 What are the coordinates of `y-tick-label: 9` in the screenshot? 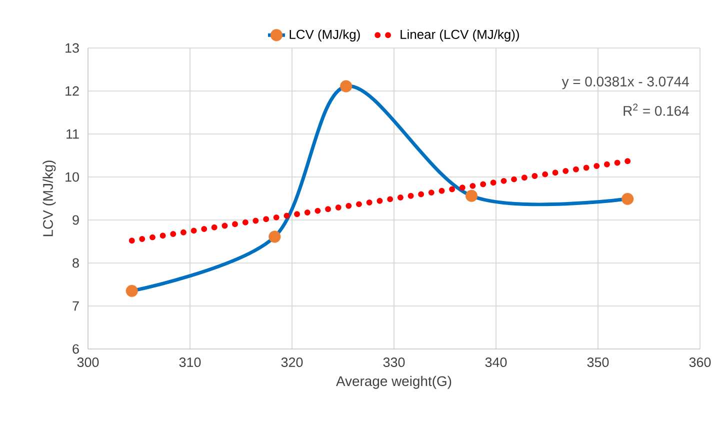 It's located at (75, 220).